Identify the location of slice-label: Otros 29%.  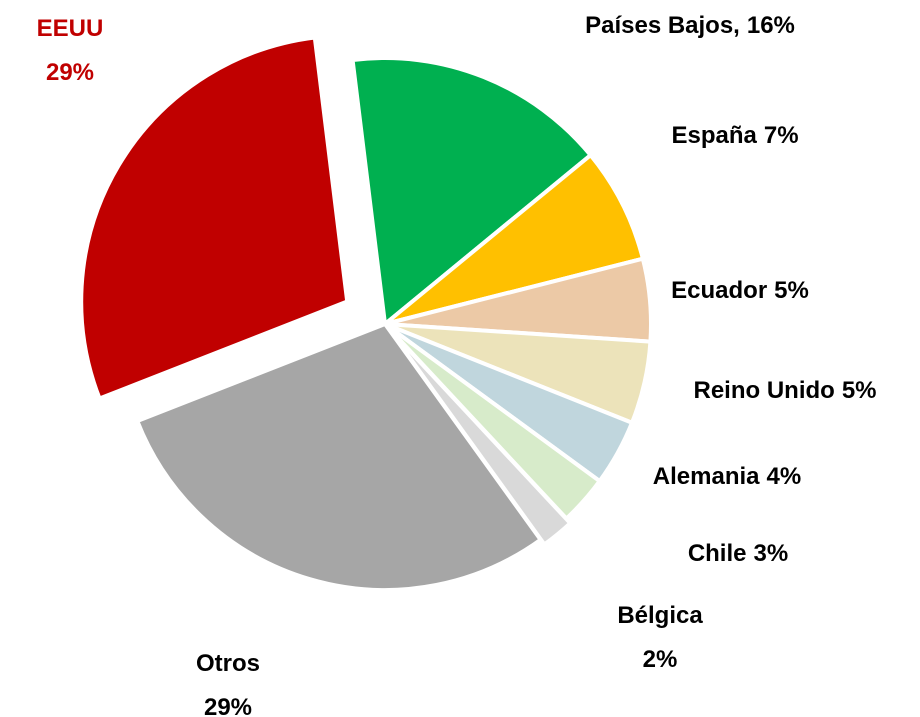
(228, 683).